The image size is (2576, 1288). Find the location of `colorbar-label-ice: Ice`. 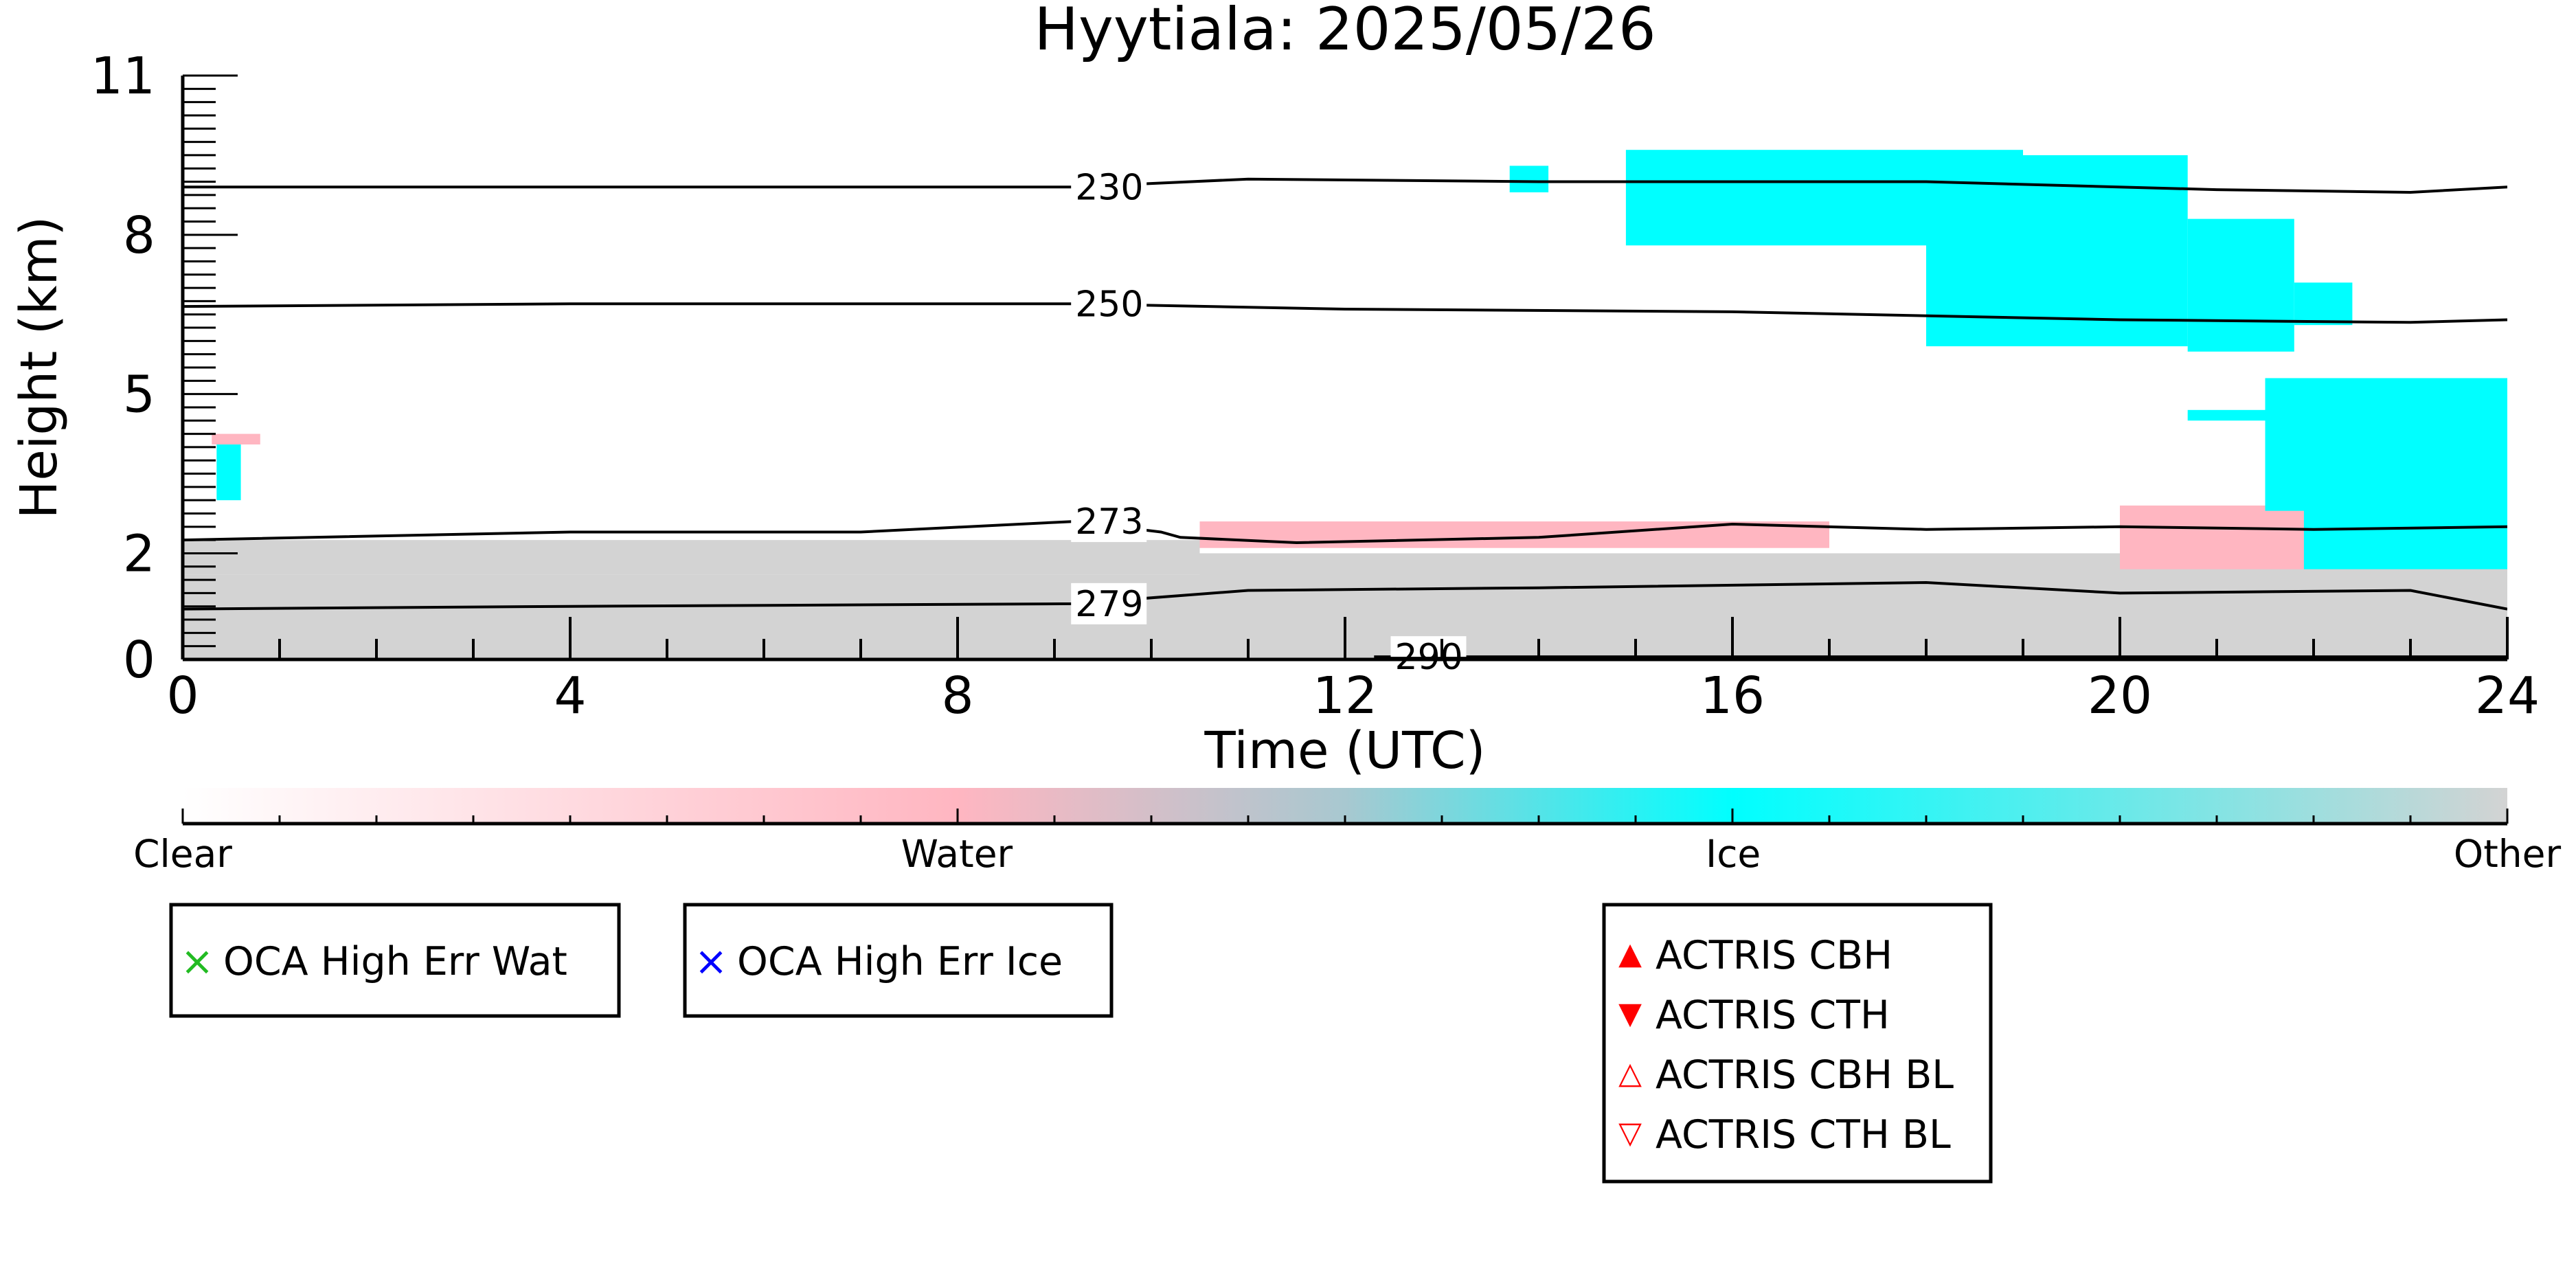

colorbar-label-ice: Ice is located at coordinates (1733, 854).